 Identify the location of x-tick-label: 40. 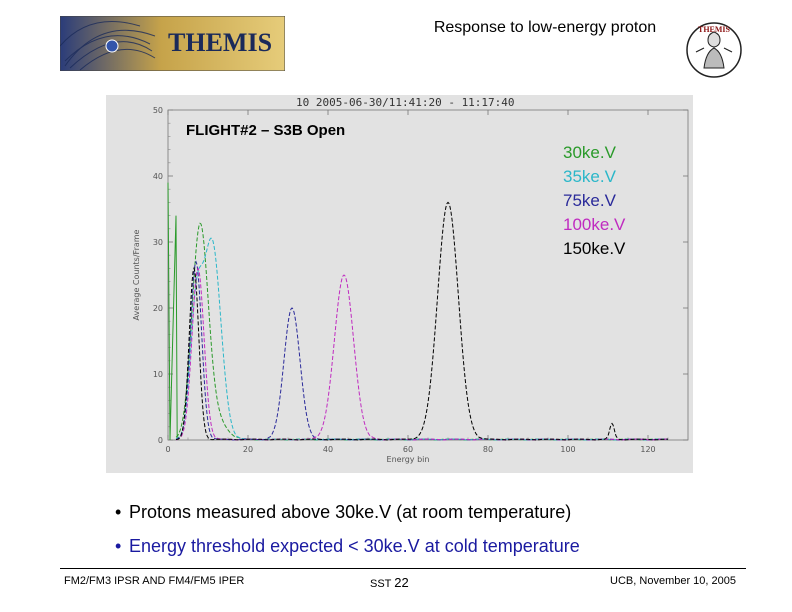
(328, 449).